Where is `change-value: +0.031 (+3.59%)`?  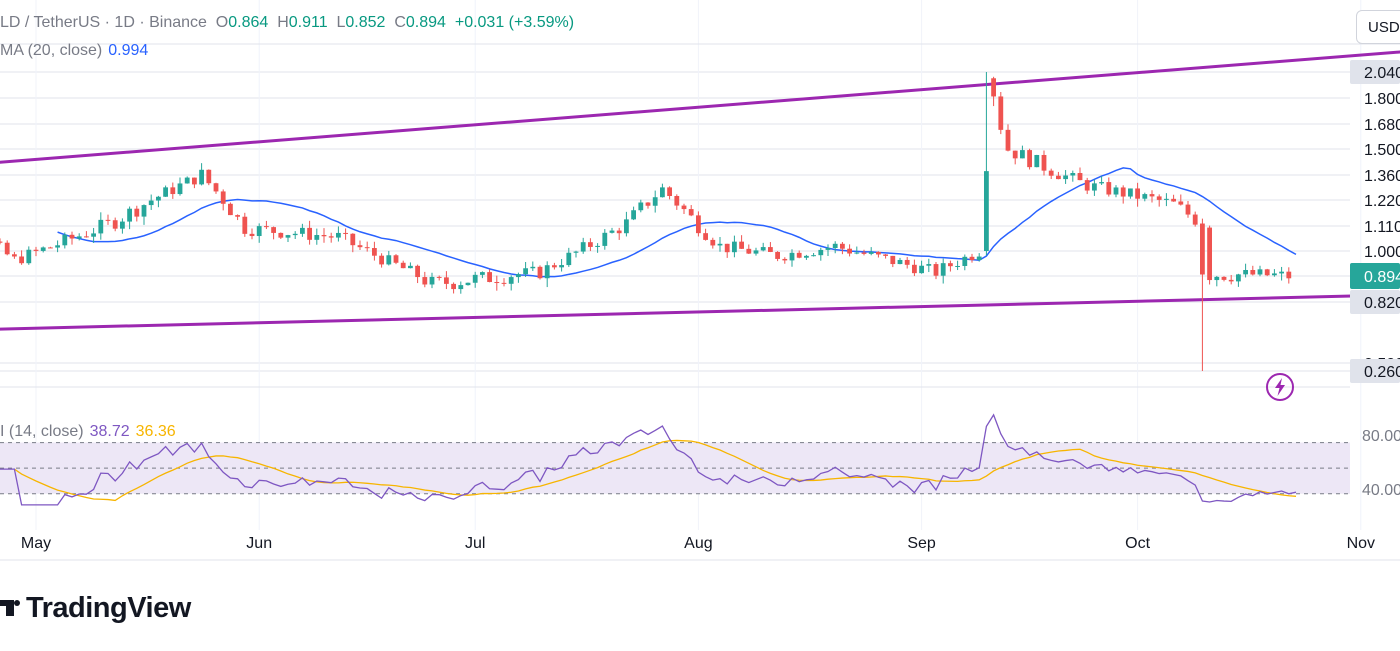 change-value: +0.031 (+3.59%) is located at coordinates (514, 22).